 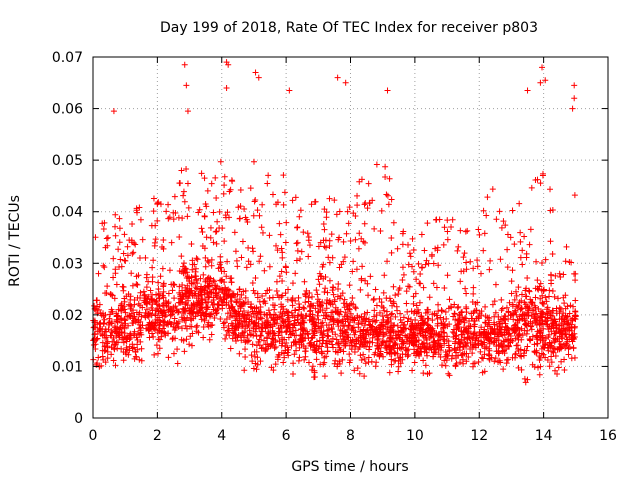 What do you see at coordinates (544, 436) in the screenshot?
I see `x-tick-label: 14` at bounding box center [544, 436].